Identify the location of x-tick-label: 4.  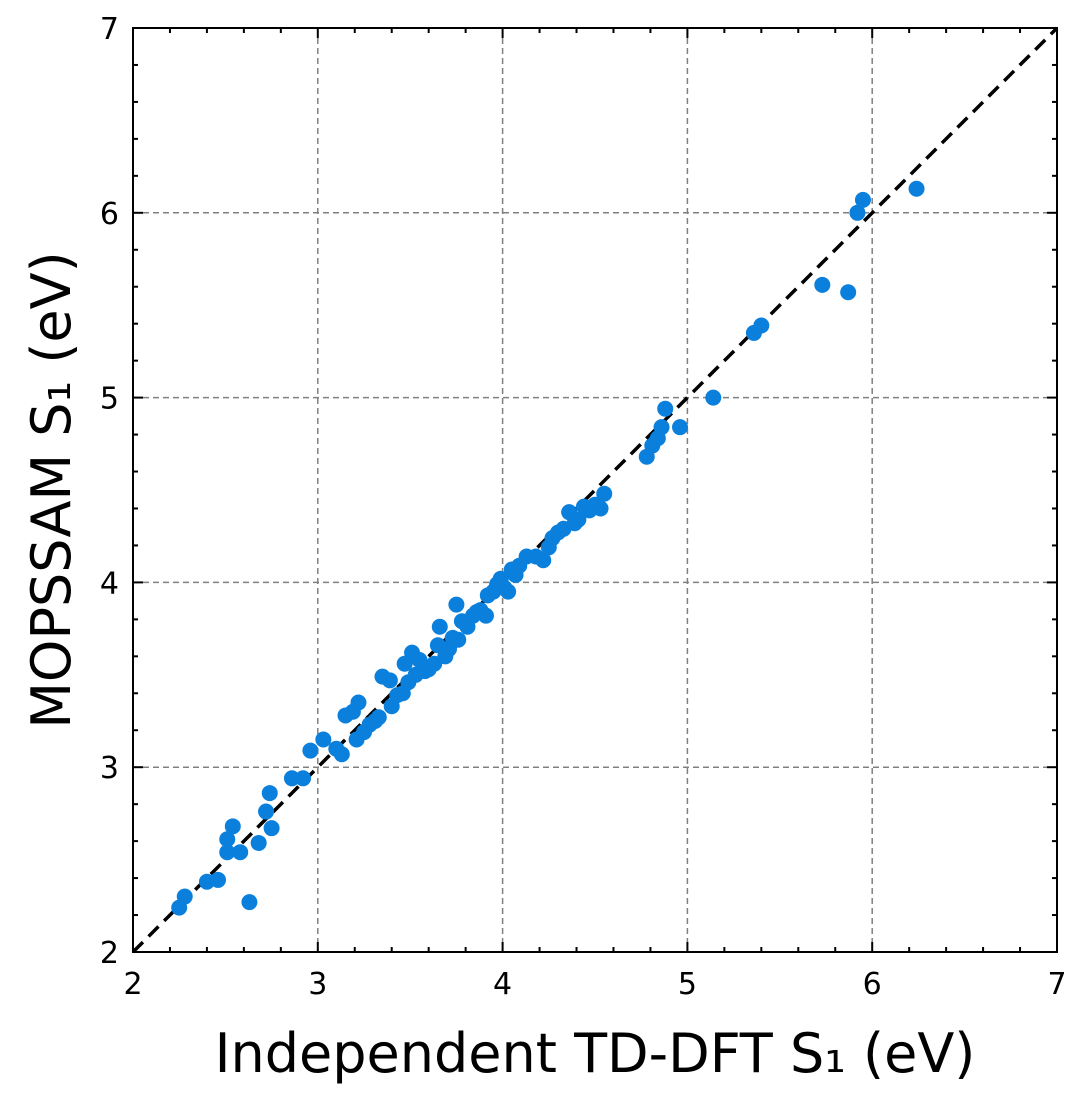
(502, 984).